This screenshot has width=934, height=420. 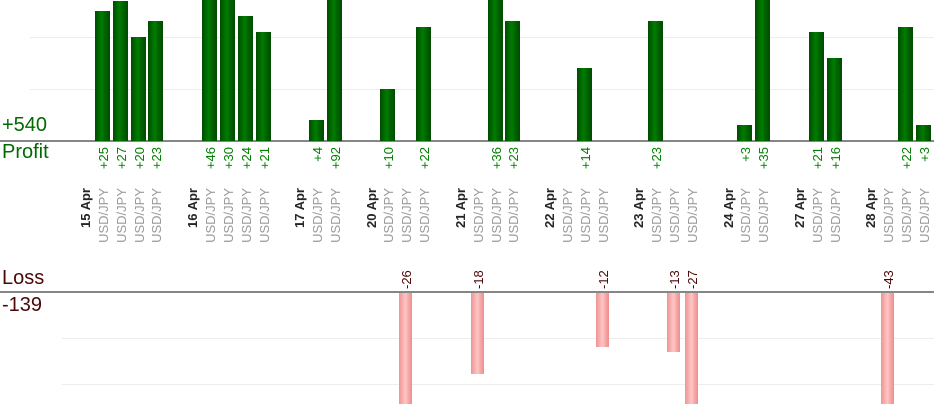 What do you see at coordinates (496, 158) in the screenshot?
I see `profit-value-label: +36` at bounding box center [496, 158].